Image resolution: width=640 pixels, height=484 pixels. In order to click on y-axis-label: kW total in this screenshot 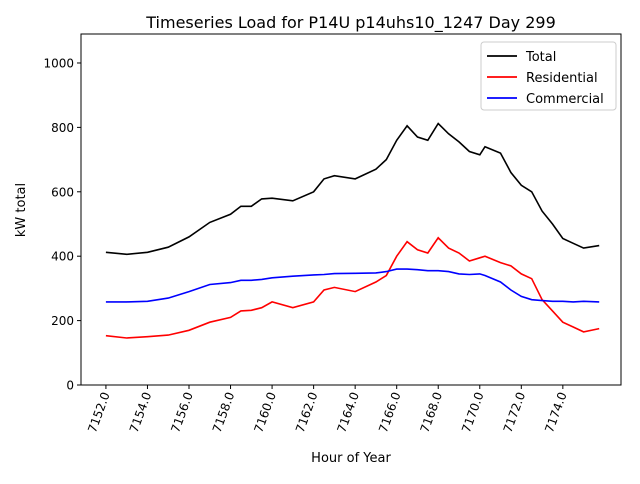, I will do `click(21, 210)`.